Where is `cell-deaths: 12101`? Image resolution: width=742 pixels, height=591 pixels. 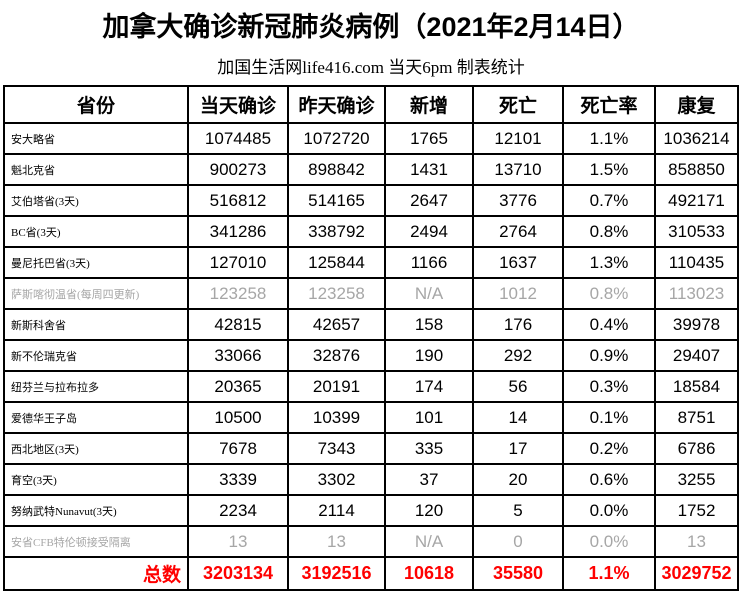 cell-deaths: 12101 is located at coordinates (518, 138).